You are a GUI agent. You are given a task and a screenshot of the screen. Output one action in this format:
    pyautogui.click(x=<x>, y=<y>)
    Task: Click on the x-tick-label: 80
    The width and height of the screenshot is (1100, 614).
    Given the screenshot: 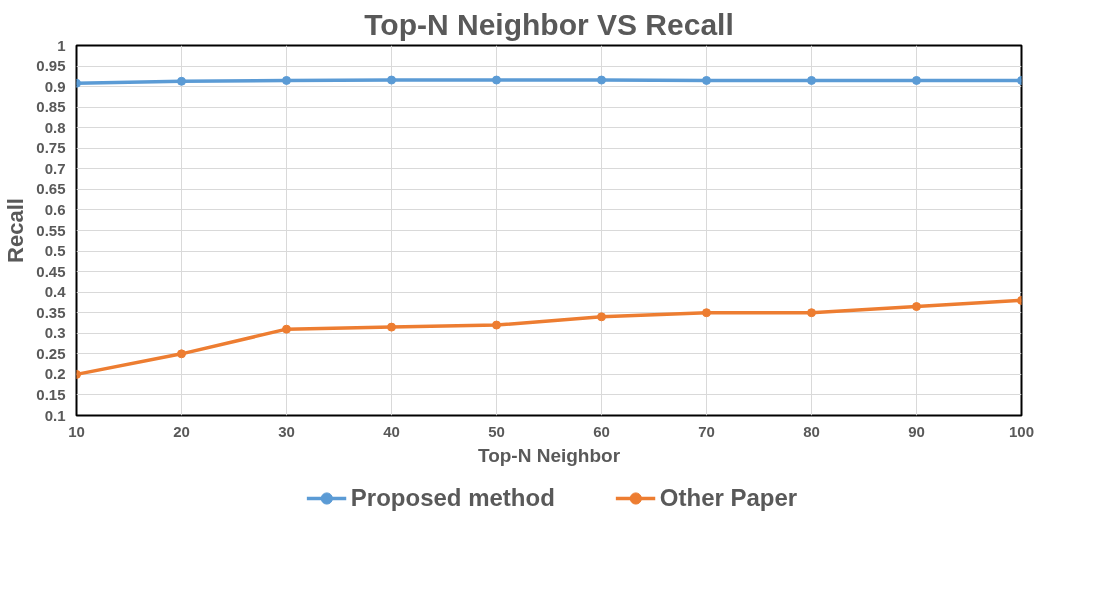 What is the action you would take?
    pyautogui.click(x=811, y=431)
    